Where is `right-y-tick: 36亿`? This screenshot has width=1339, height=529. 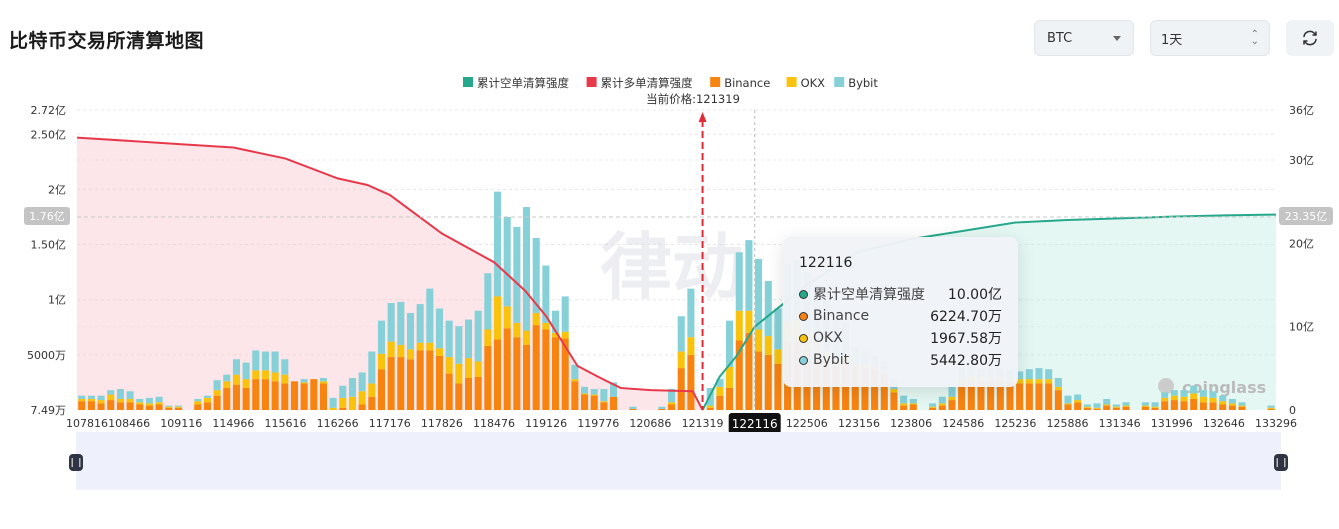
right-y-tick: 36亿 is located at coordinates (1301, 110).